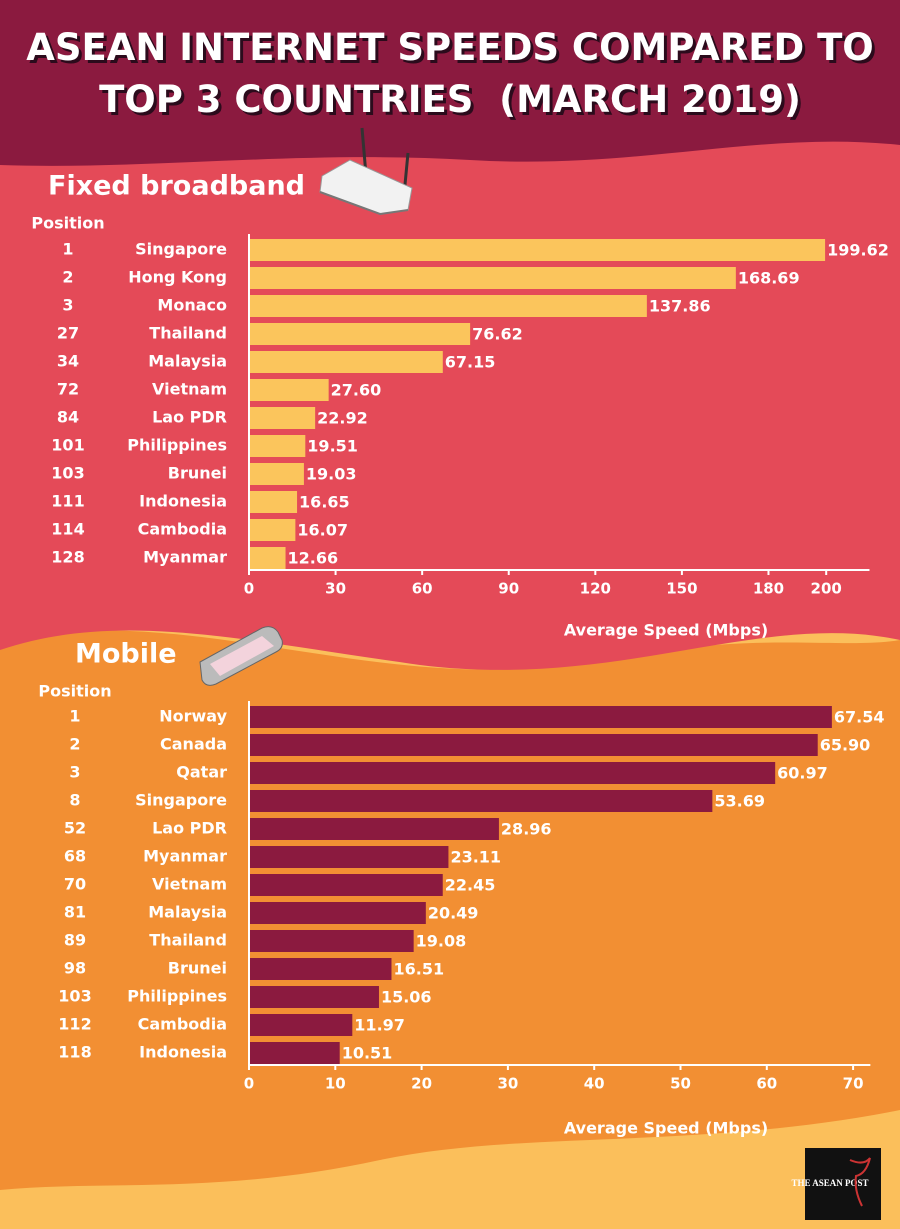 The width and height of the screenshot is (900, 1229). Describe the element at coordinates (181, 249) in the screenshot. I see `category-label: Singapore` at that location.